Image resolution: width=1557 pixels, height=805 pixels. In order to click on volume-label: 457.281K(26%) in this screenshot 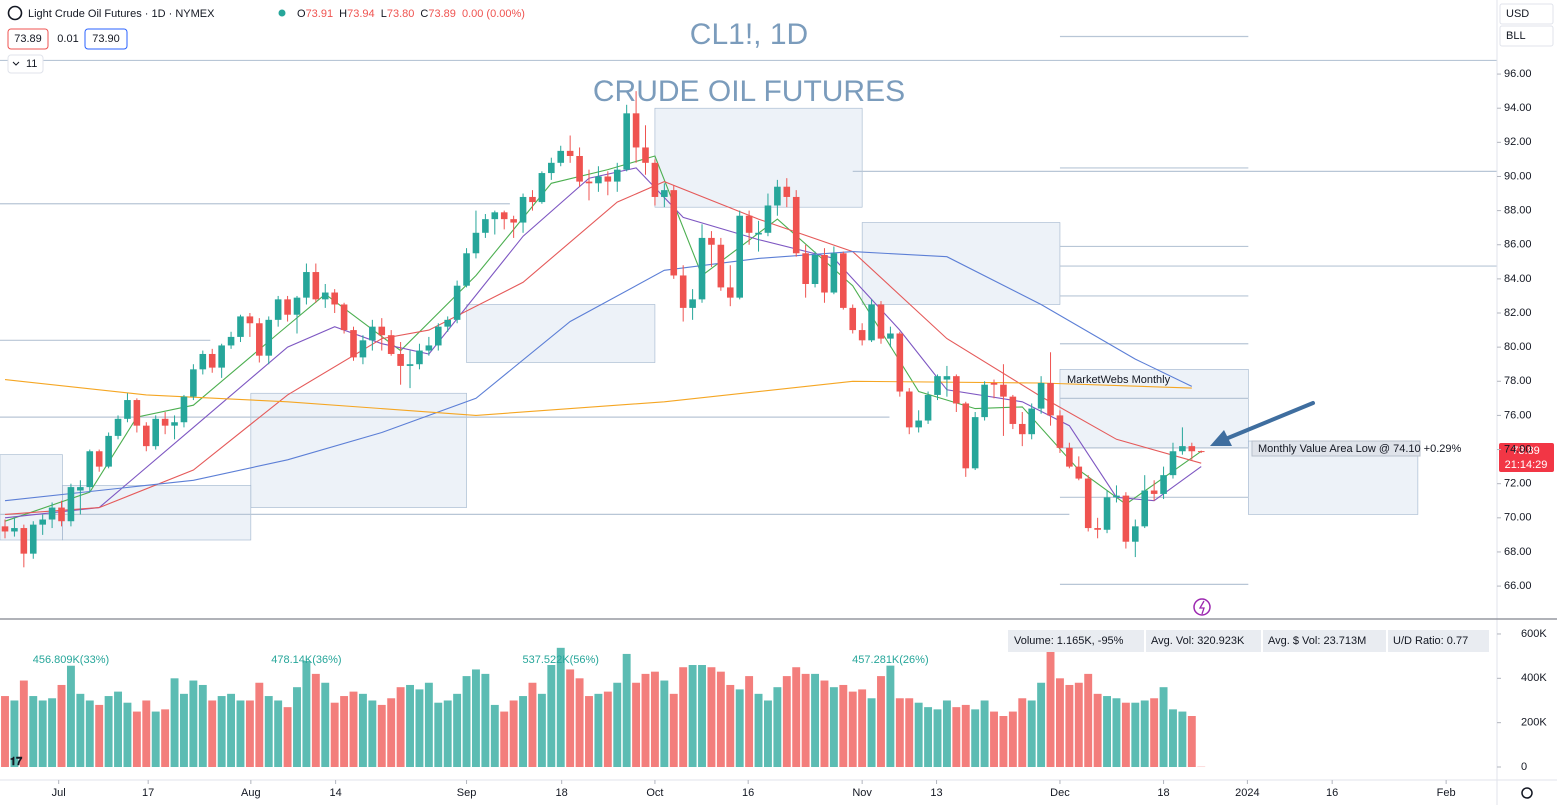, I will do `click(890, 660)`.